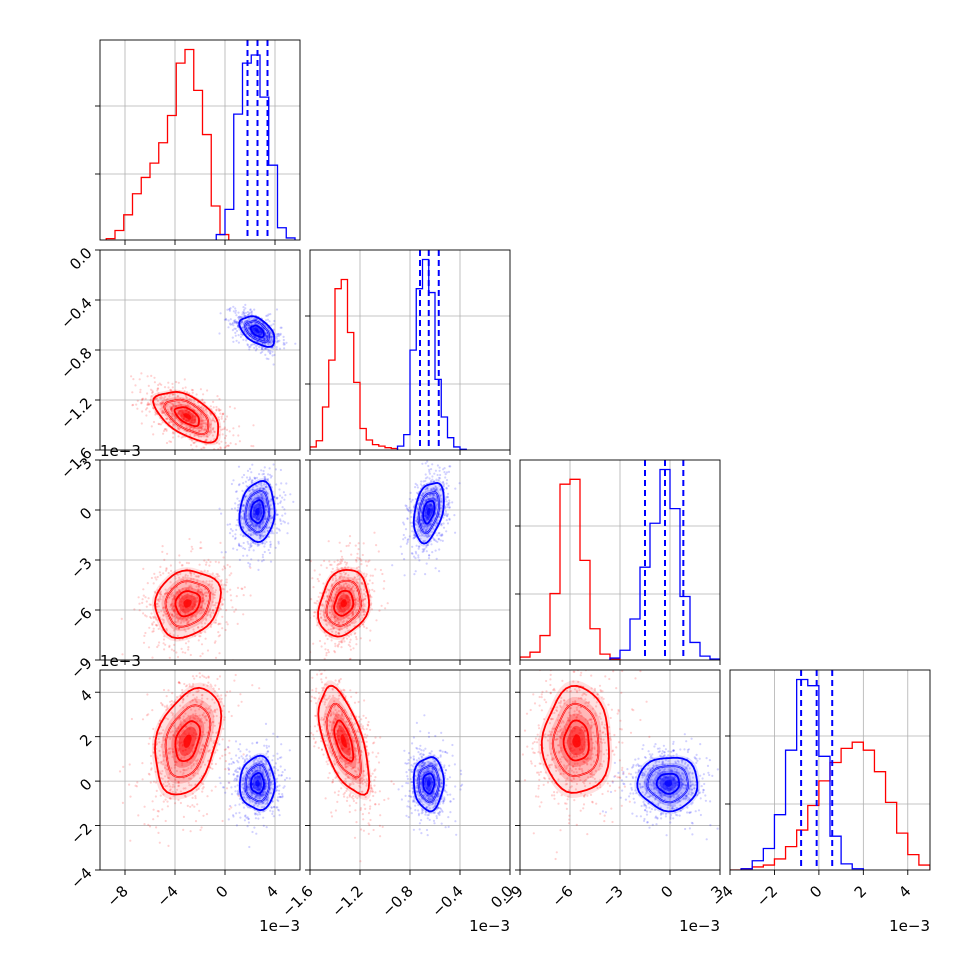 The height and width of the screenshot is (975, 970). What do you see at coordinates (81, 568) in the screenshot?
I see `y-tick-label: −3` at bounding box center [81, 568].